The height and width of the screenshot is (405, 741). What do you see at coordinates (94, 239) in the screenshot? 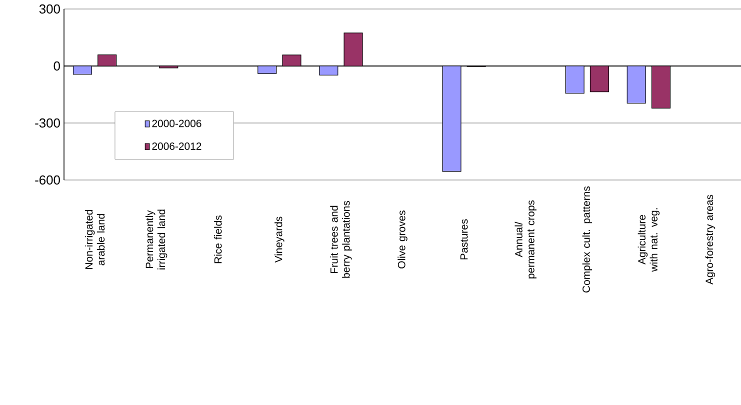
I see `x-tick-label: Non-irrigated arable land` at bounding box center [94, 239].